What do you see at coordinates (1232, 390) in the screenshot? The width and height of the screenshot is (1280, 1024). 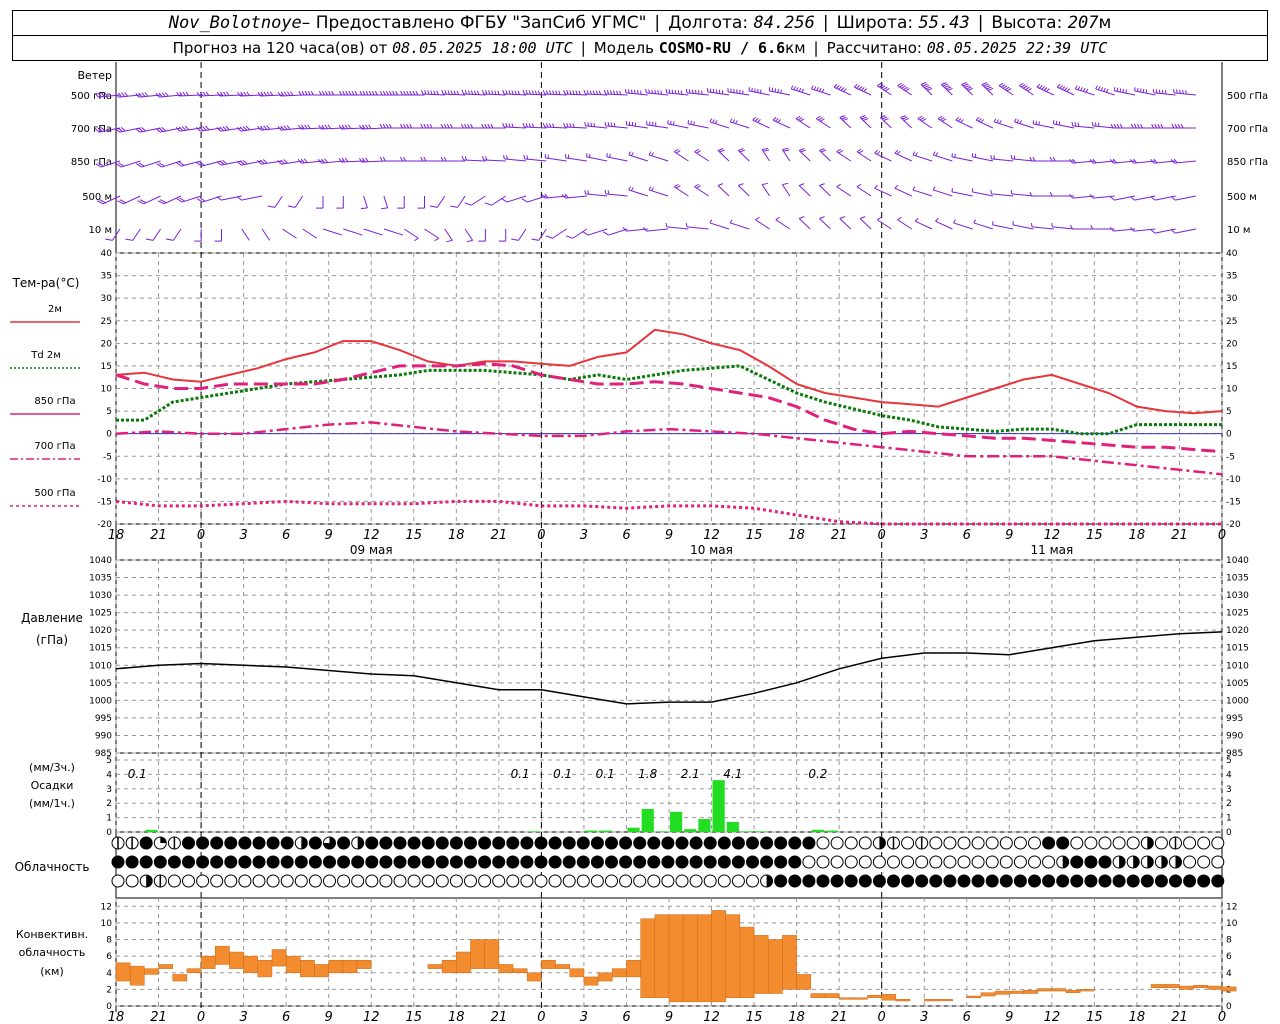 I see `y-tick-right: 10` at bounding box center [1232, 390].